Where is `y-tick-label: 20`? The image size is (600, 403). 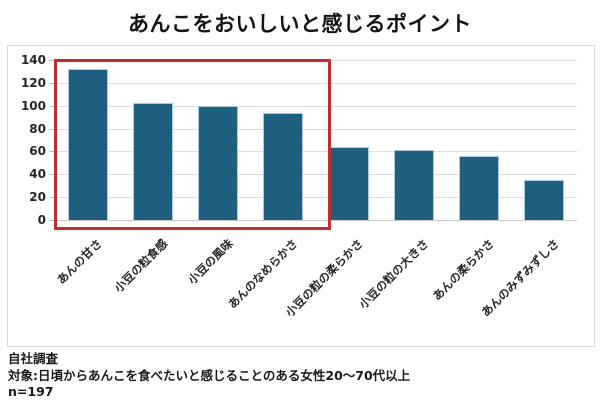
y-tick-label: 20 is located at coordinates (37, 197).